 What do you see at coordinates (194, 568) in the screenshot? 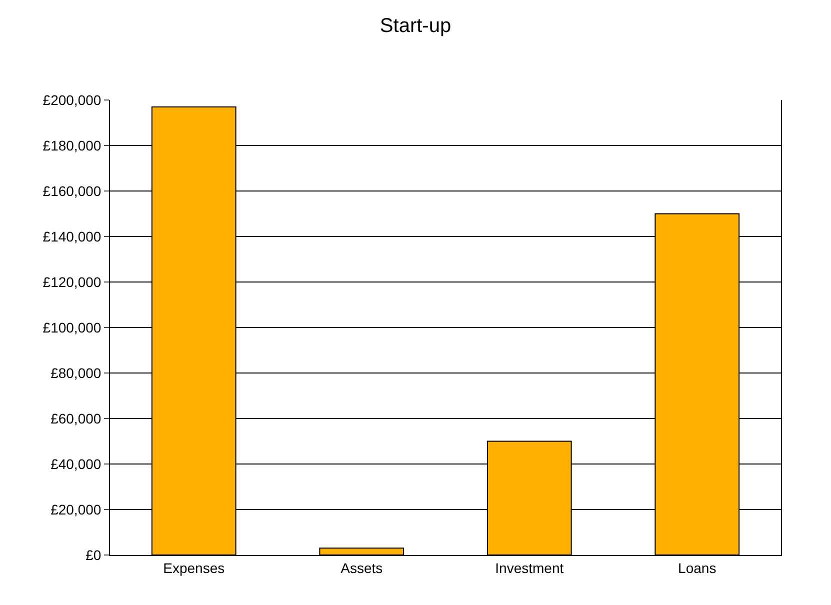
I see `x-tick-label: Expenses` at bounding box center [194, 568].